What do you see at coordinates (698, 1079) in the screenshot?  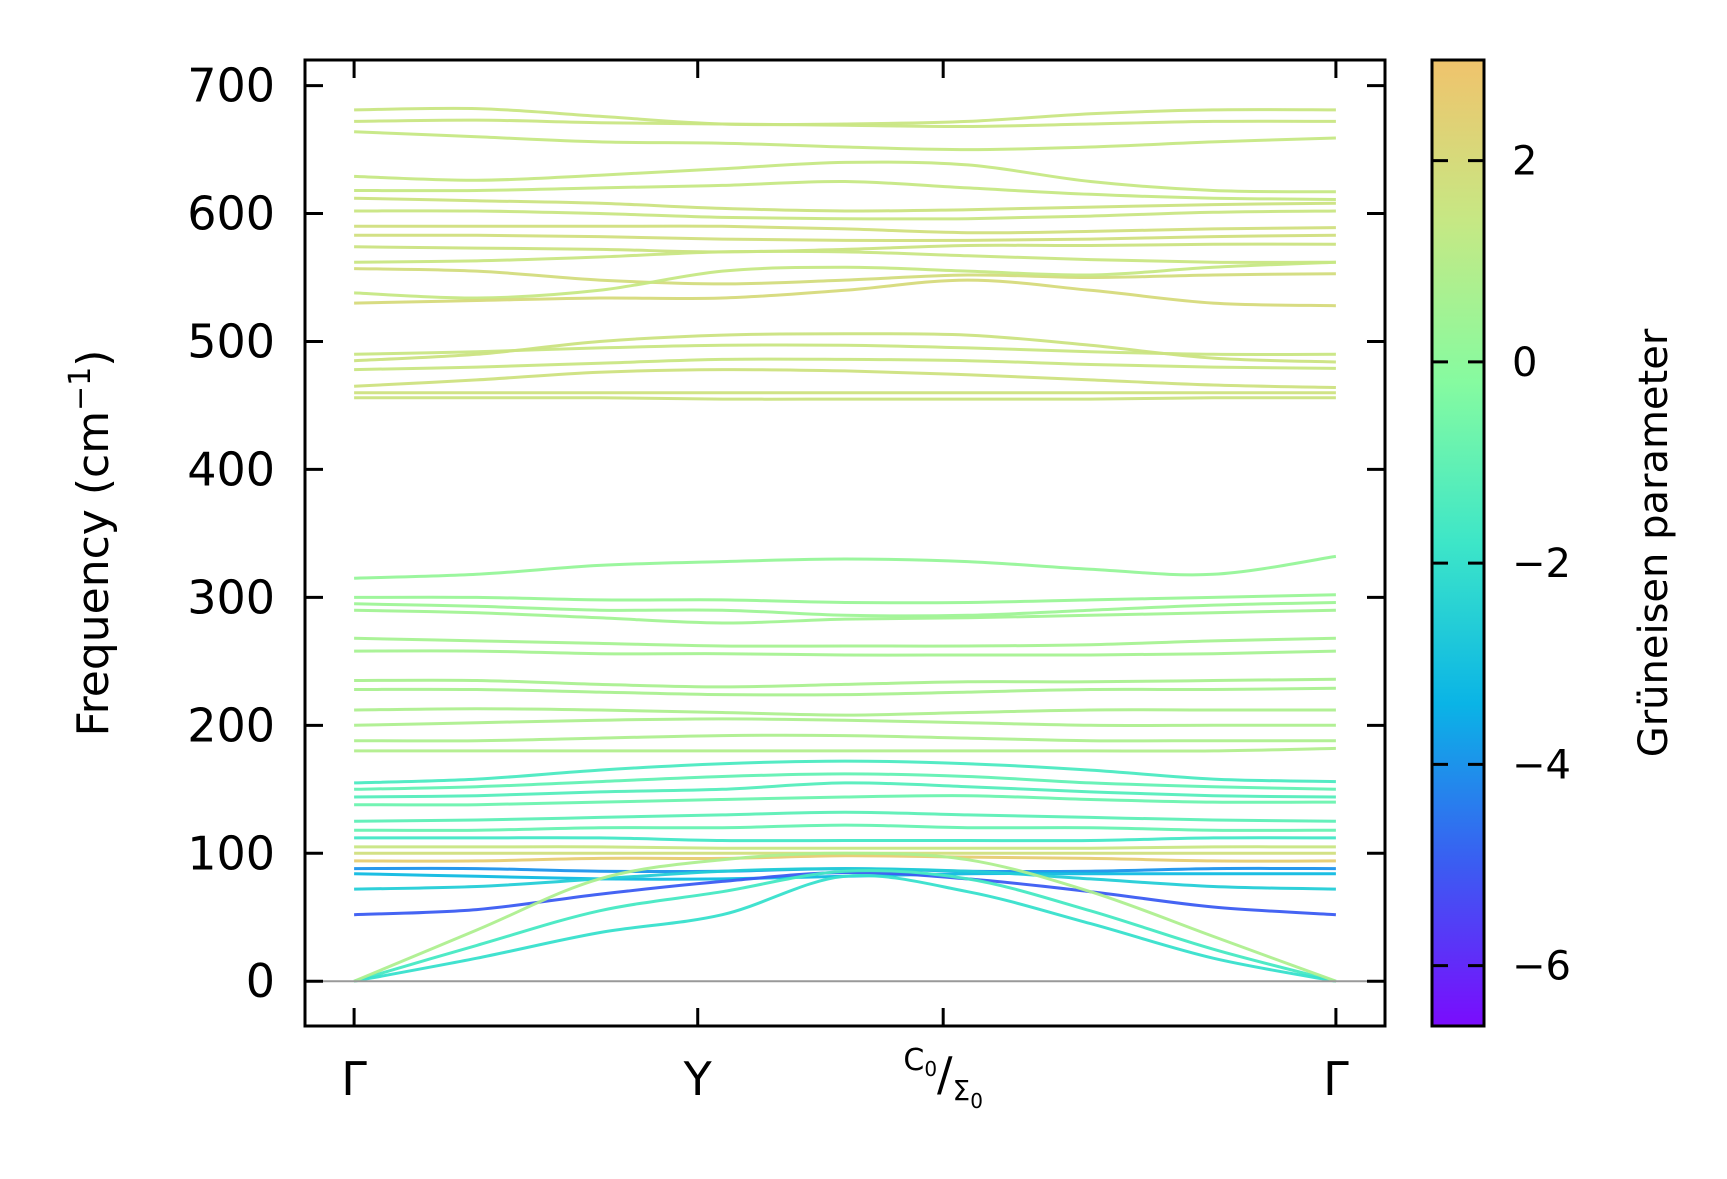 I see `x-tick-label: Y` at bounding box center [698, 1079].